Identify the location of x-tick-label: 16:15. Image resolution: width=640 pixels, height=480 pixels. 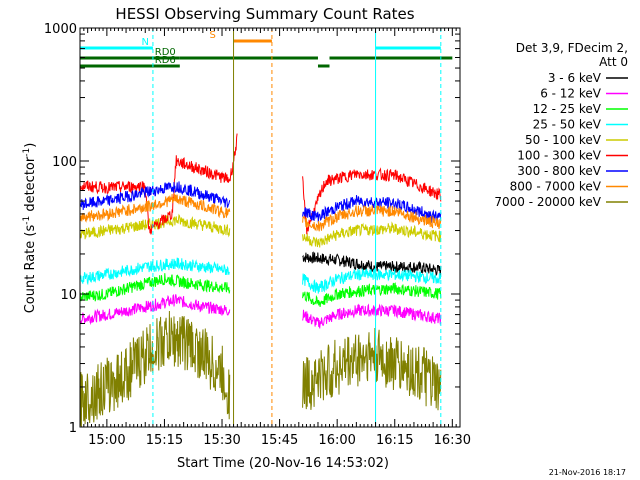
(394, 440).